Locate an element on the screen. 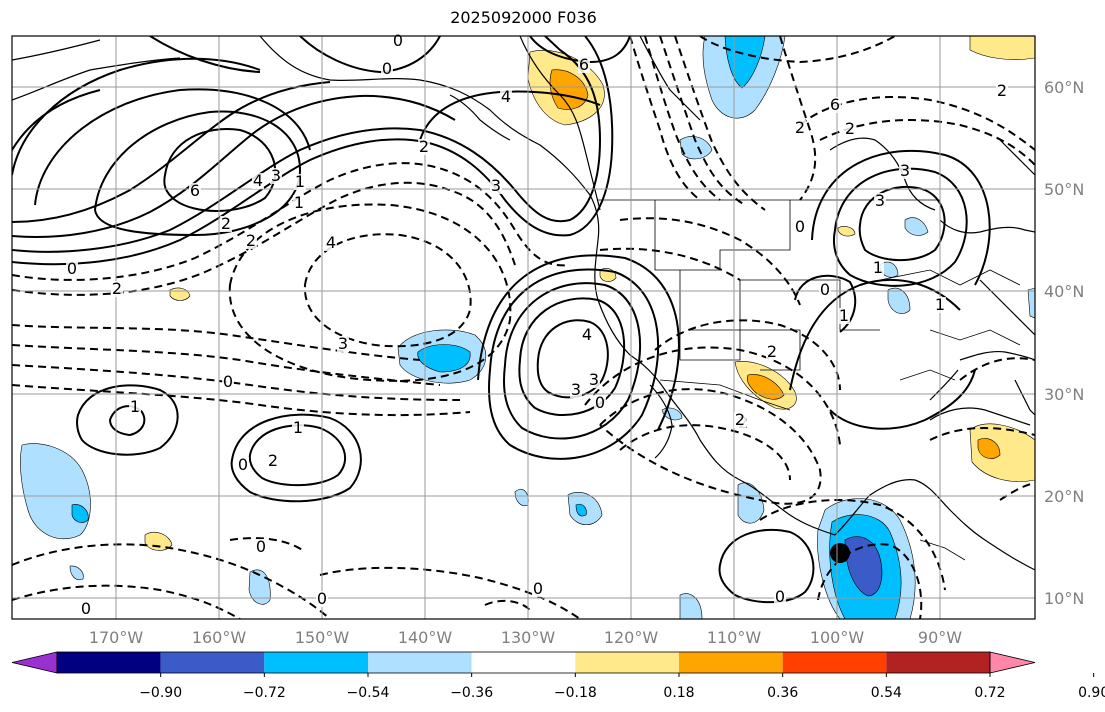 The width and height of the screenshot is (1105, 712). black-dot-marker is located at coordinates (840, 553).